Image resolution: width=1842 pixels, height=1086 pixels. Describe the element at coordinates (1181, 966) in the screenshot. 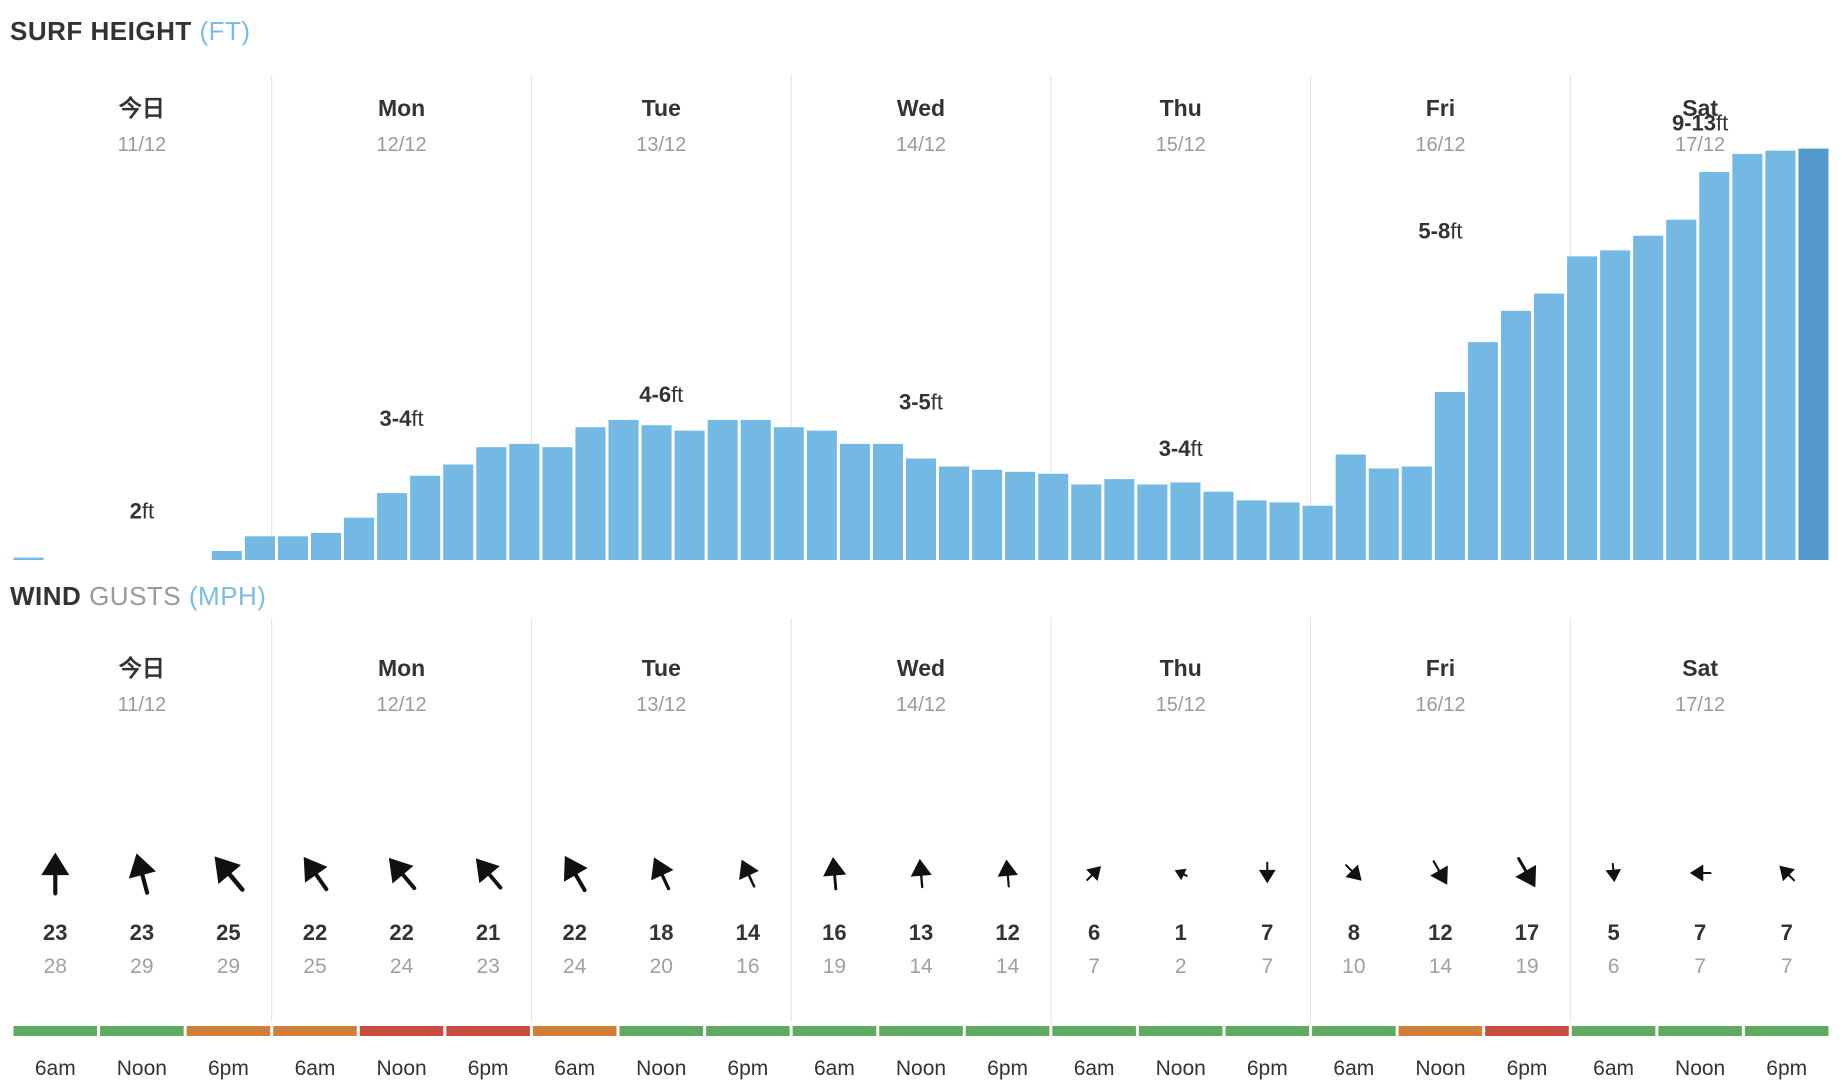

I see `wind-gust-value: 2` at that location.